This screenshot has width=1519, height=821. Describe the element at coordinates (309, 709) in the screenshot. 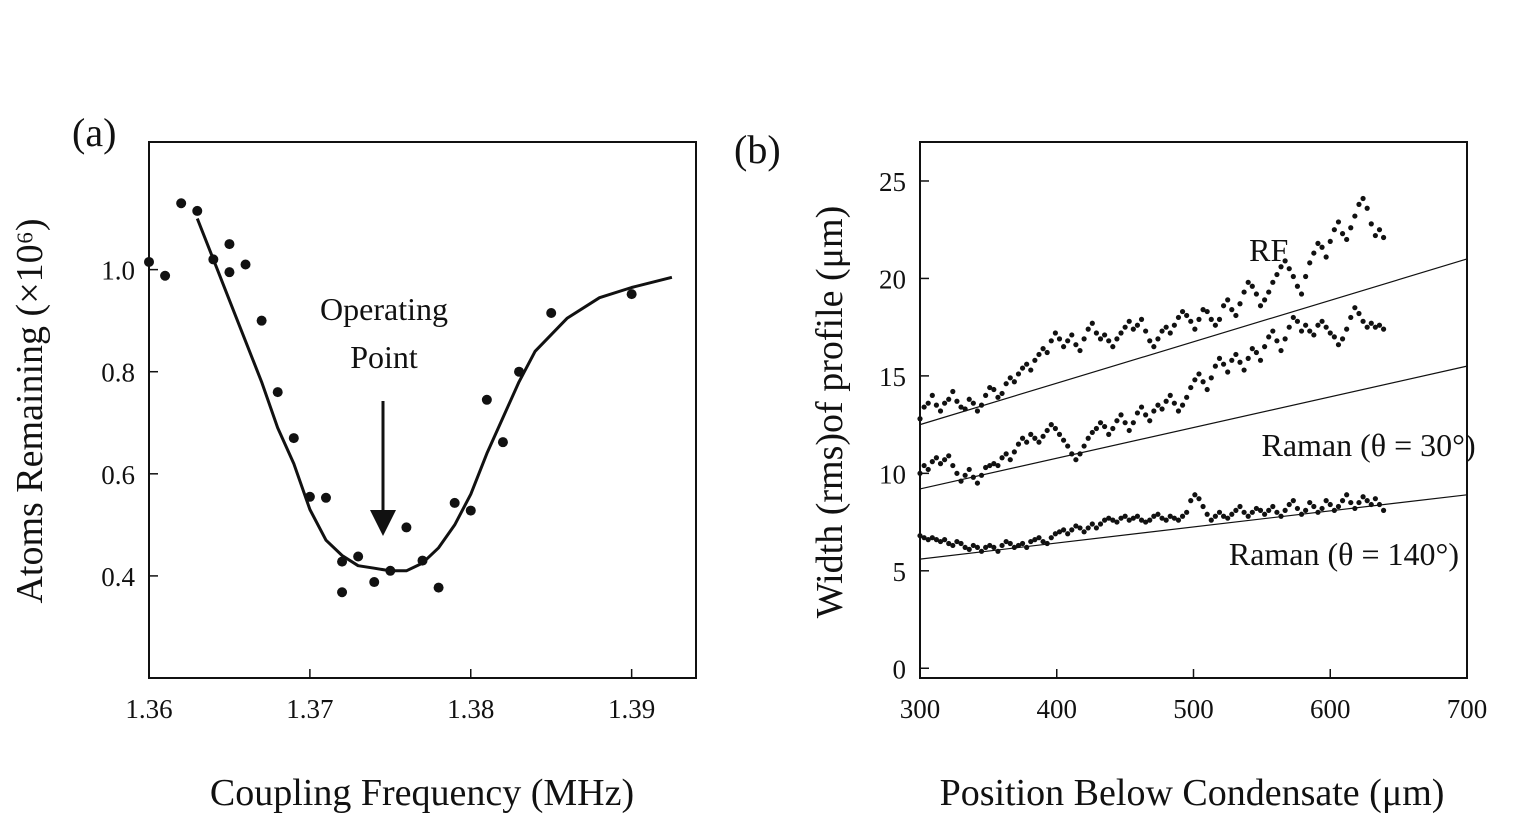

I see `x-tick-label: 1.37` at that location.